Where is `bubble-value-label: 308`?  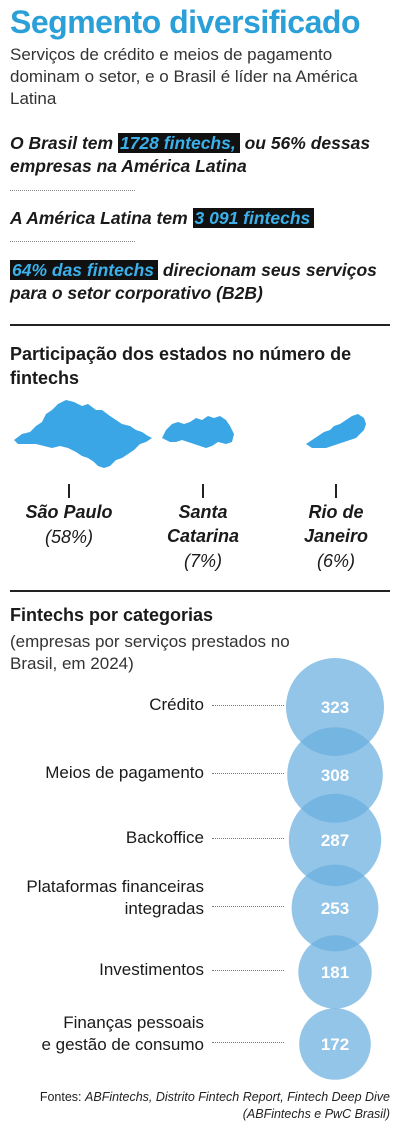
bubble-value-label: 308 is located at coordinates (335, 775).